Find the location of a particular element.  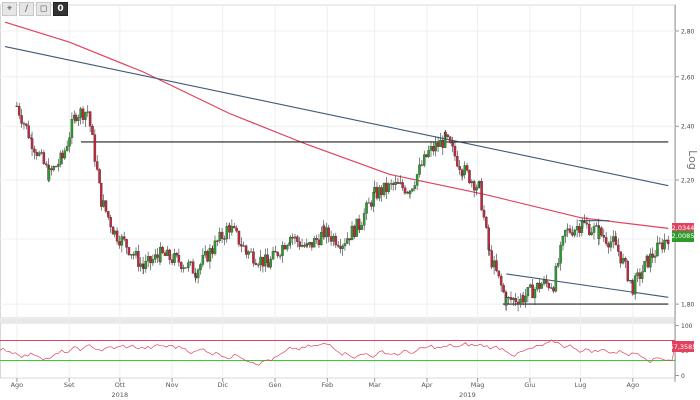

month-label: Mar is located at coordinates (374, 385).